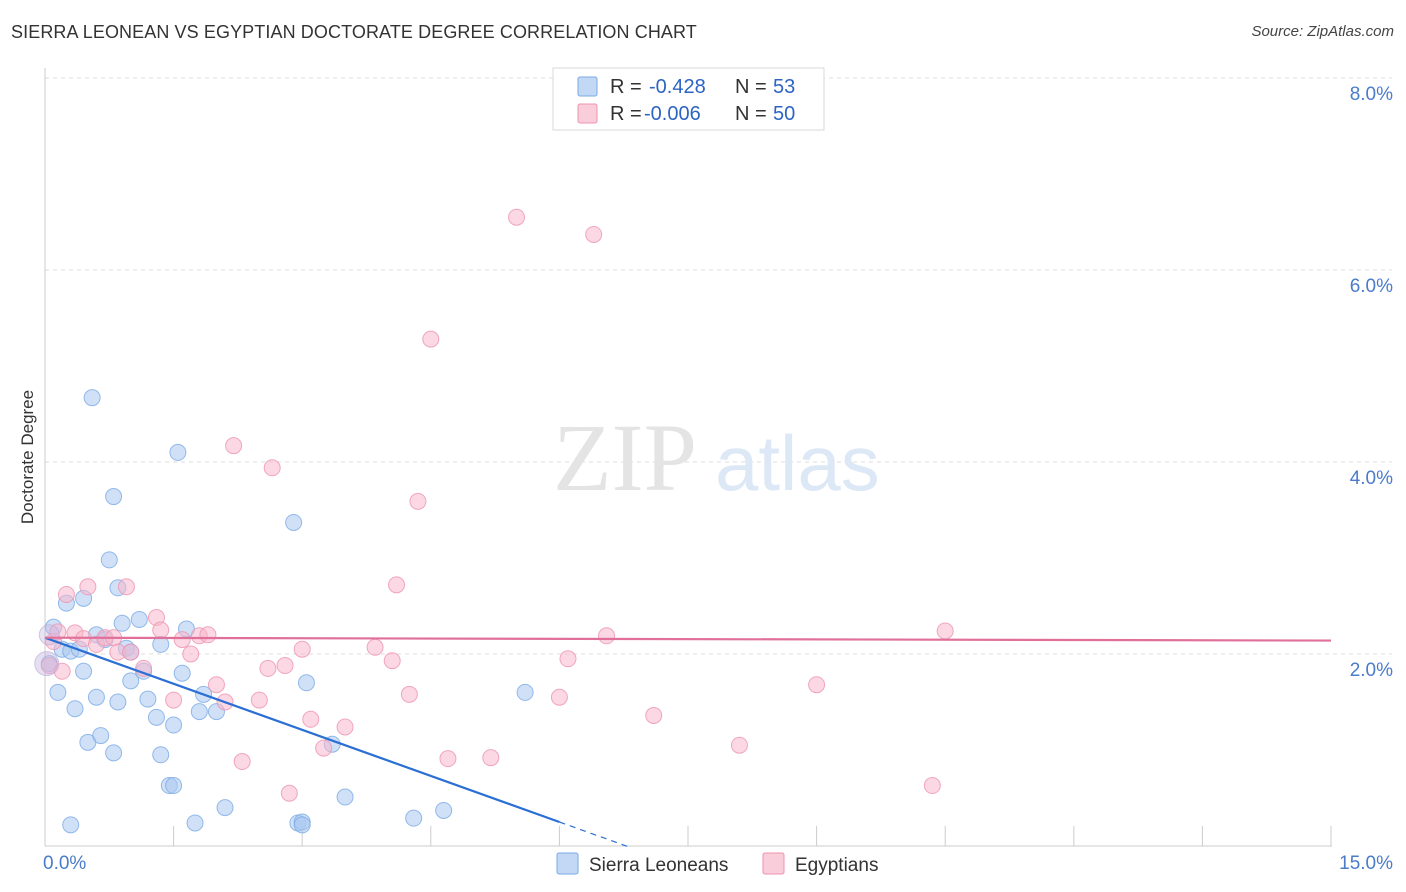 Image resolution: width=1406 pixels, height=892 pixels. What do you see at coordinates (1371, 286) in the screenshot?
I see `y-tick-label: 6.0%` at bounding box center [1371, 286].